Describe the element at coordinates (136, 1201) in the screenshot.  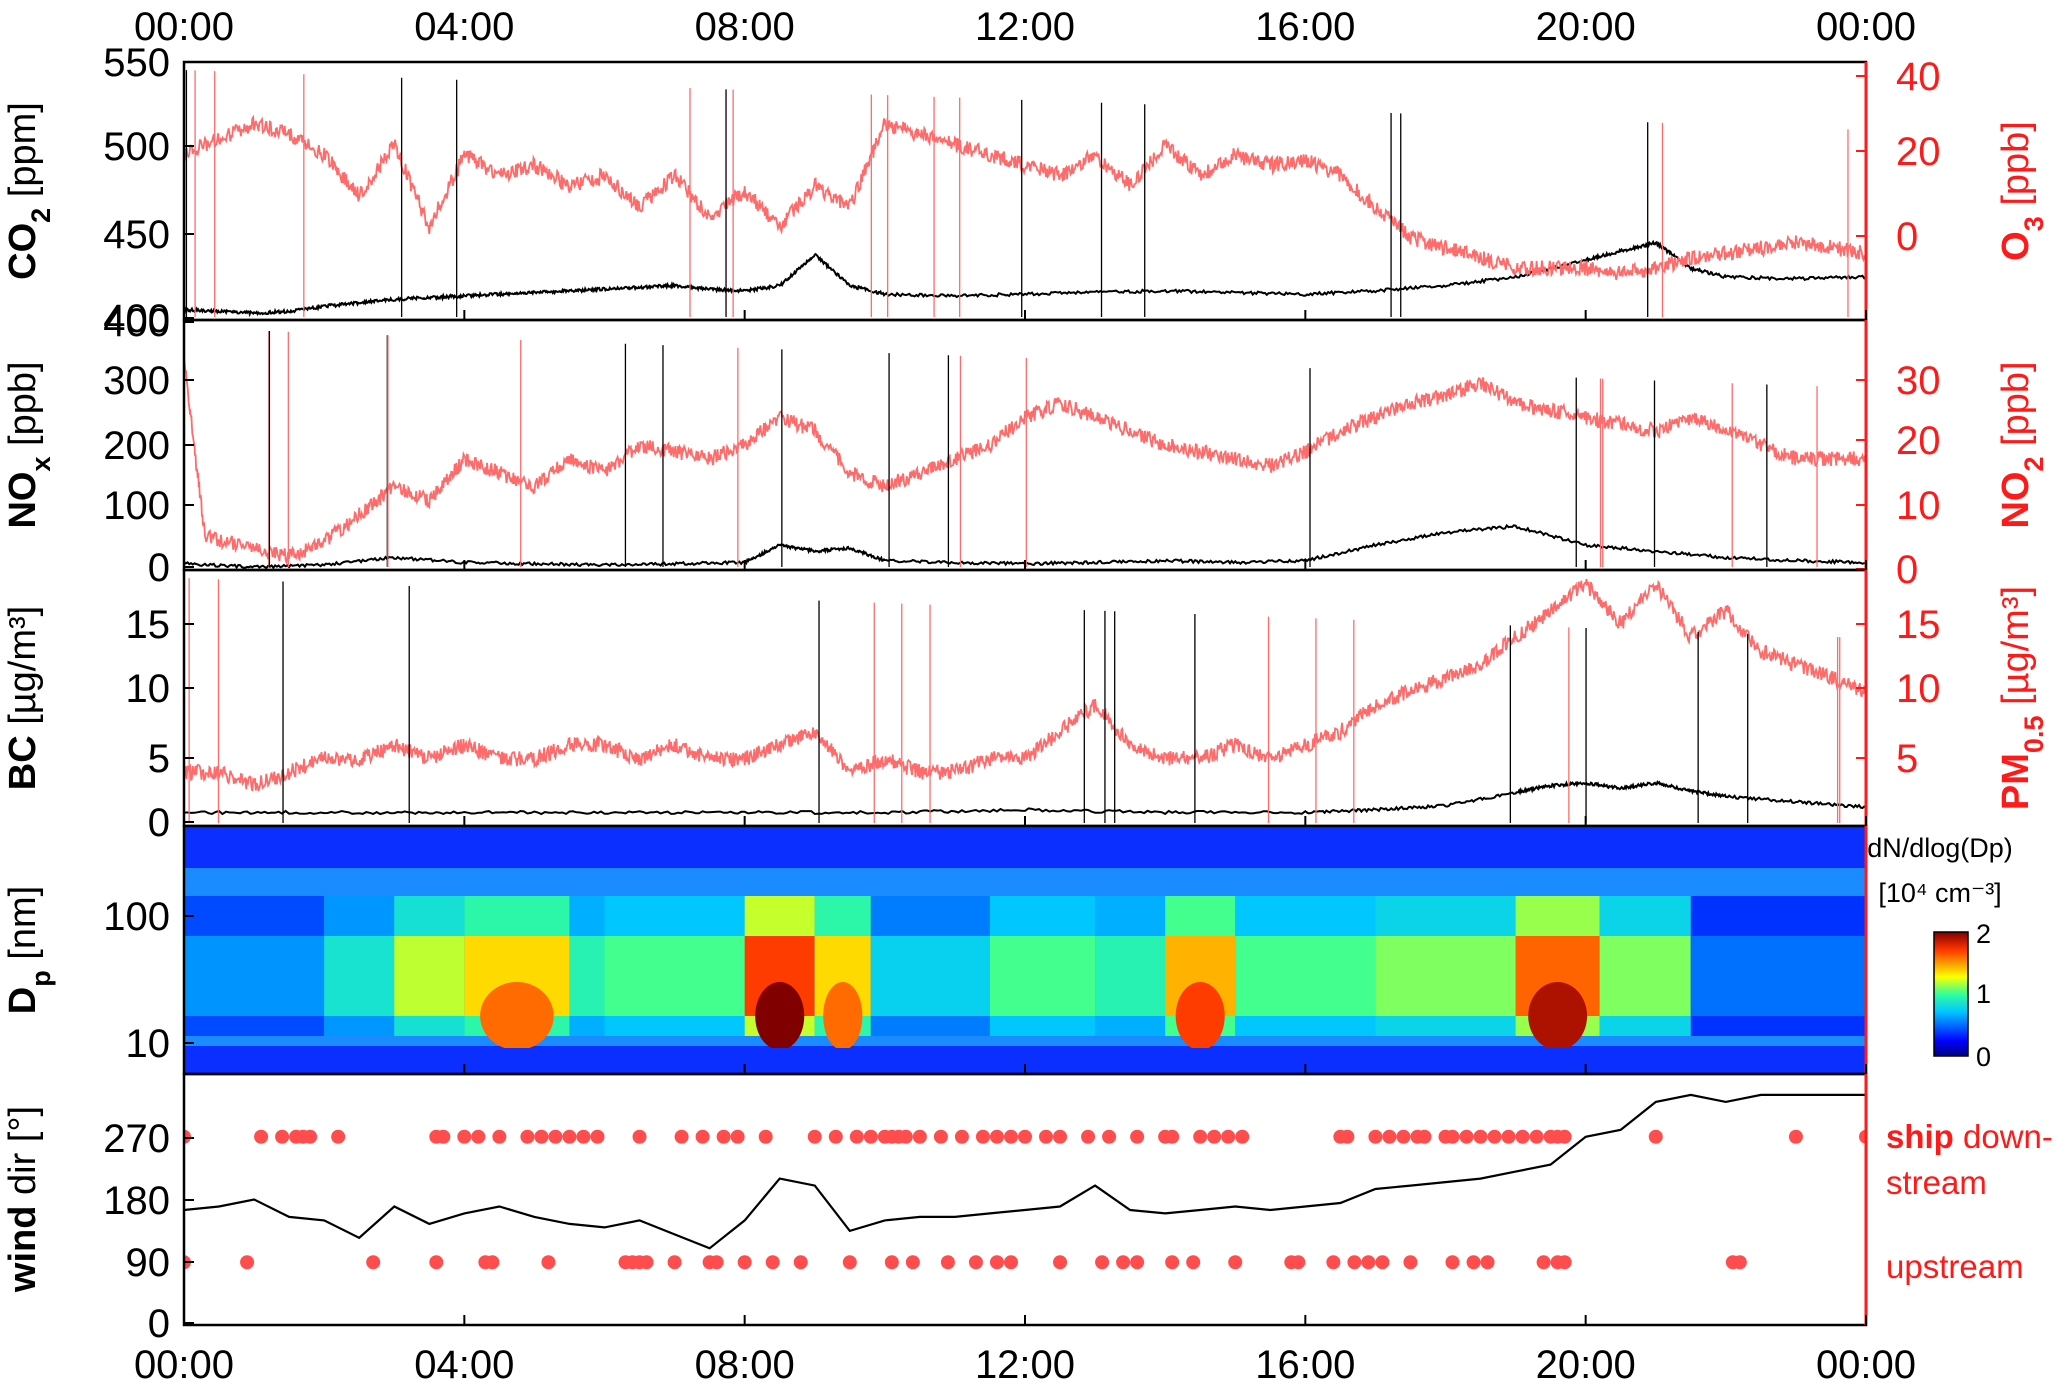
I see `left-tick-label: 180` at that location.